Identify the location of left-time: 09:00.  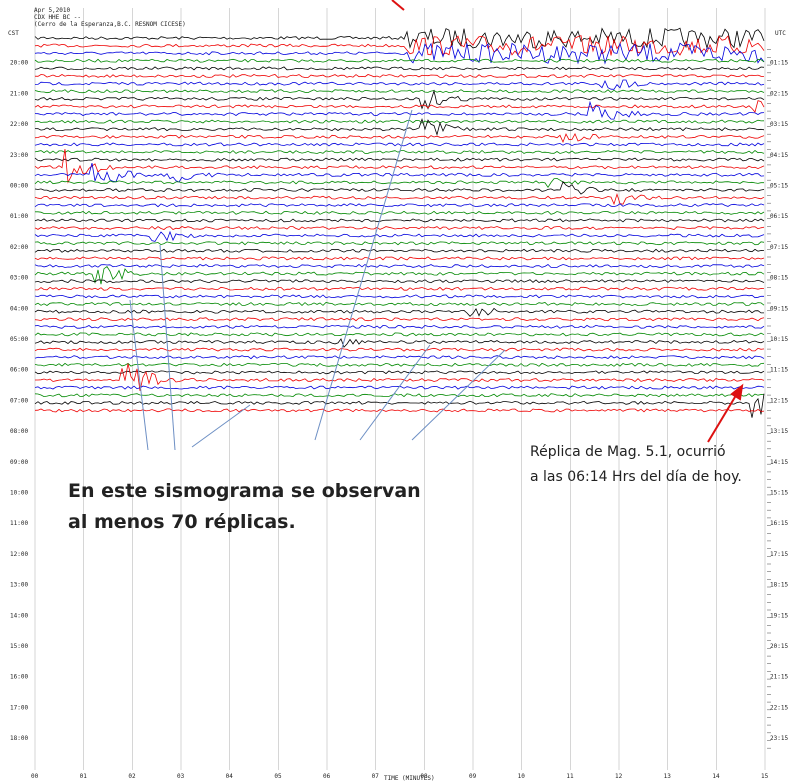
(19, 462).